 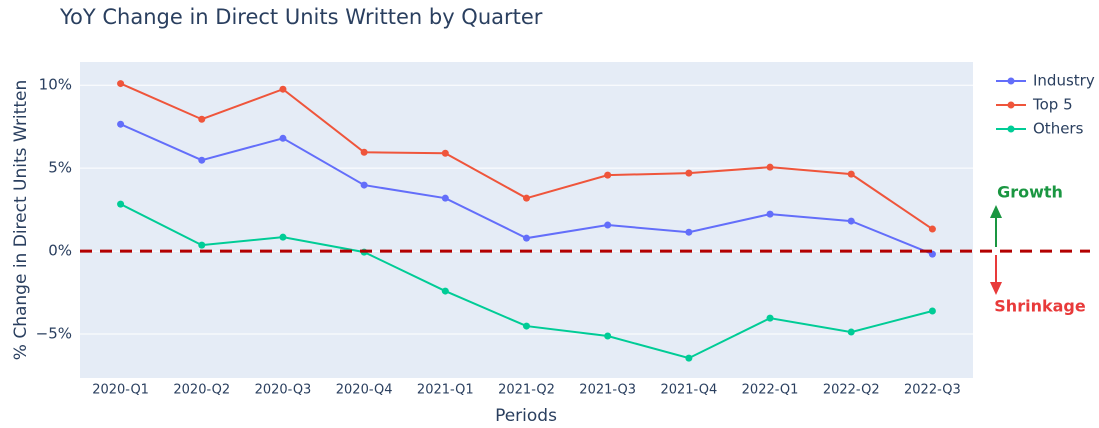 I want to click on x-tick-label: 2020-Q3, so click(x=283, y=390).